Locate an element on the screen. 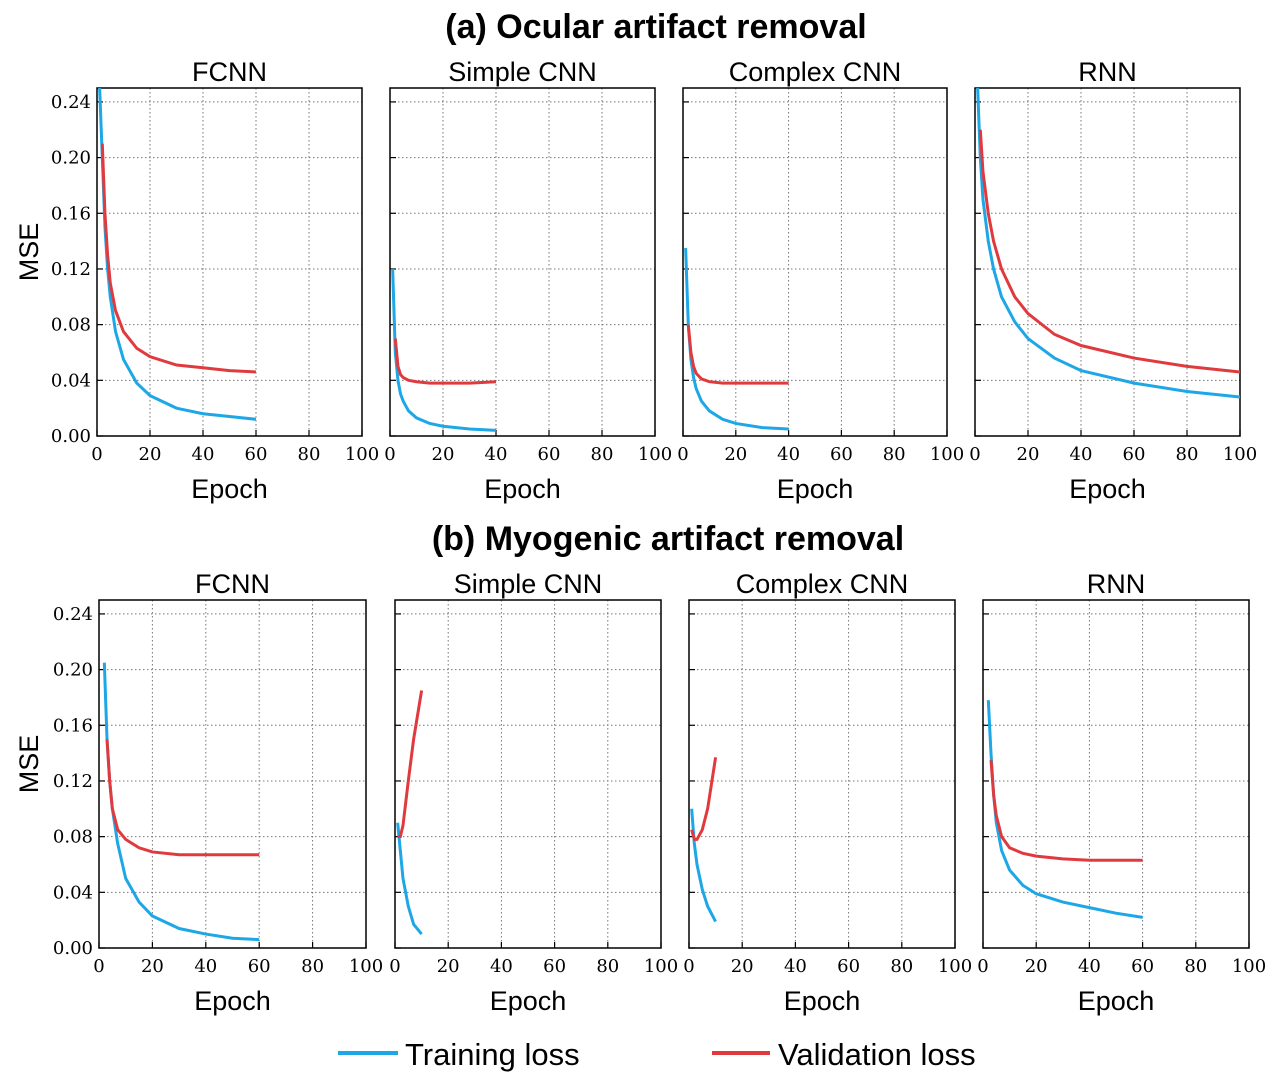 Image resolution: width=1276 pixels, height=1077 pixels. panel-title: Simple CNN is located at coordinates (528, 584).